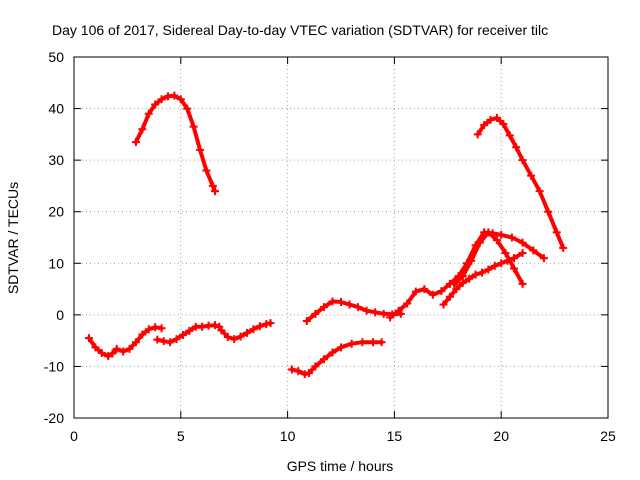 This screenshot has height=480, width=640. What do you see at coordinates (340, 466) in the screenshot?
I see `x-axis-label: GPS time / hours` at bounding box center [340, 466].